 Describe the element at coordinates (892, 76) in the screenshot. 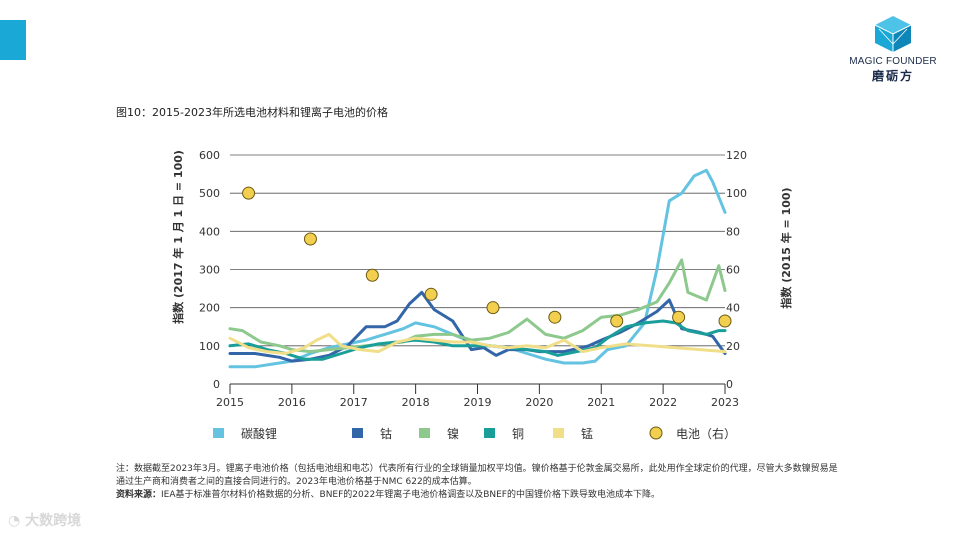

I see `brand-name-cn: 磨砺方` at that location.